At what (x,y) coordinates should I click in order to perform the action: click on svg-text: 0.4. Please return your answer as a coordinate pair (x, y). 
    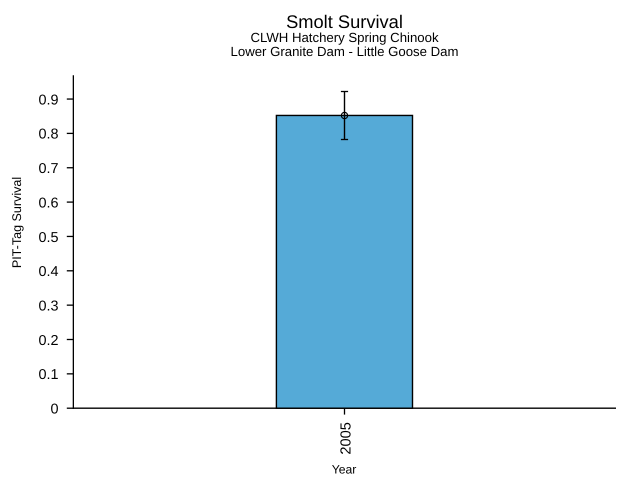
    Looking at the image, I should click on (48, 272).